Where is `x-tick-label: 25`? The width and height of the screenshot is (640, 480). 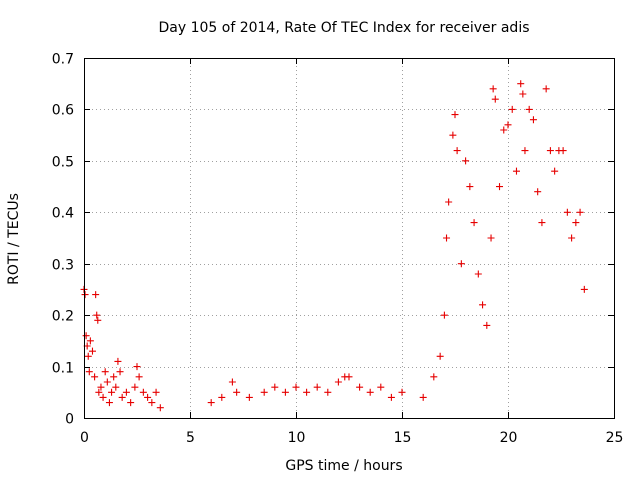 x-tick-label: 25 is located at coordinates (615, 438).